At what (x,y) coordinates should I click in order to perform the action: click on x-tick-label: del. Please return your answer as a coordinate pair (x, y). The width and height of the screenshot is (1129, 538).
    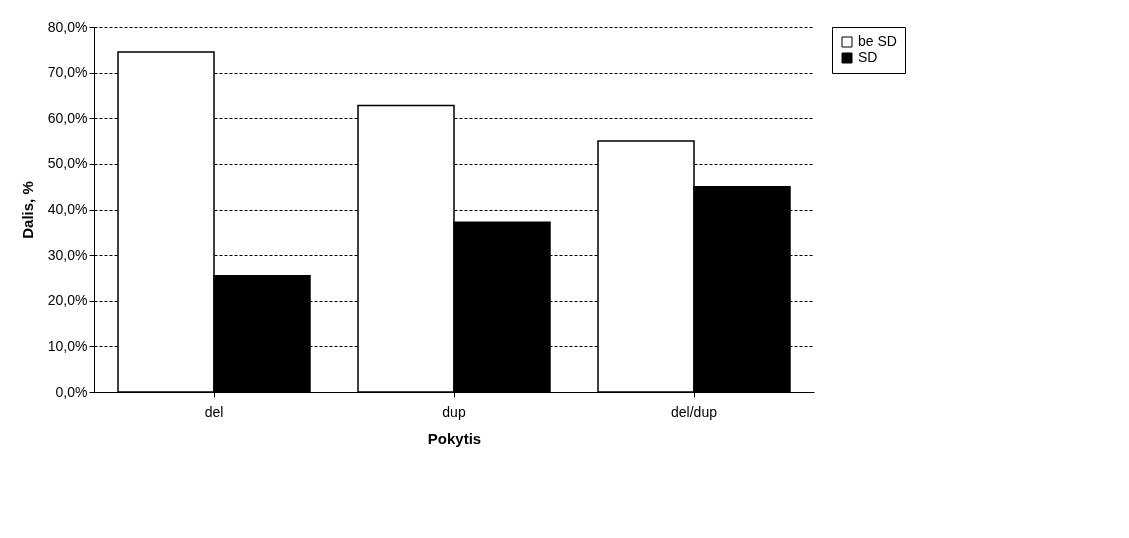
    Looking at the image, I should click on (214, 411).